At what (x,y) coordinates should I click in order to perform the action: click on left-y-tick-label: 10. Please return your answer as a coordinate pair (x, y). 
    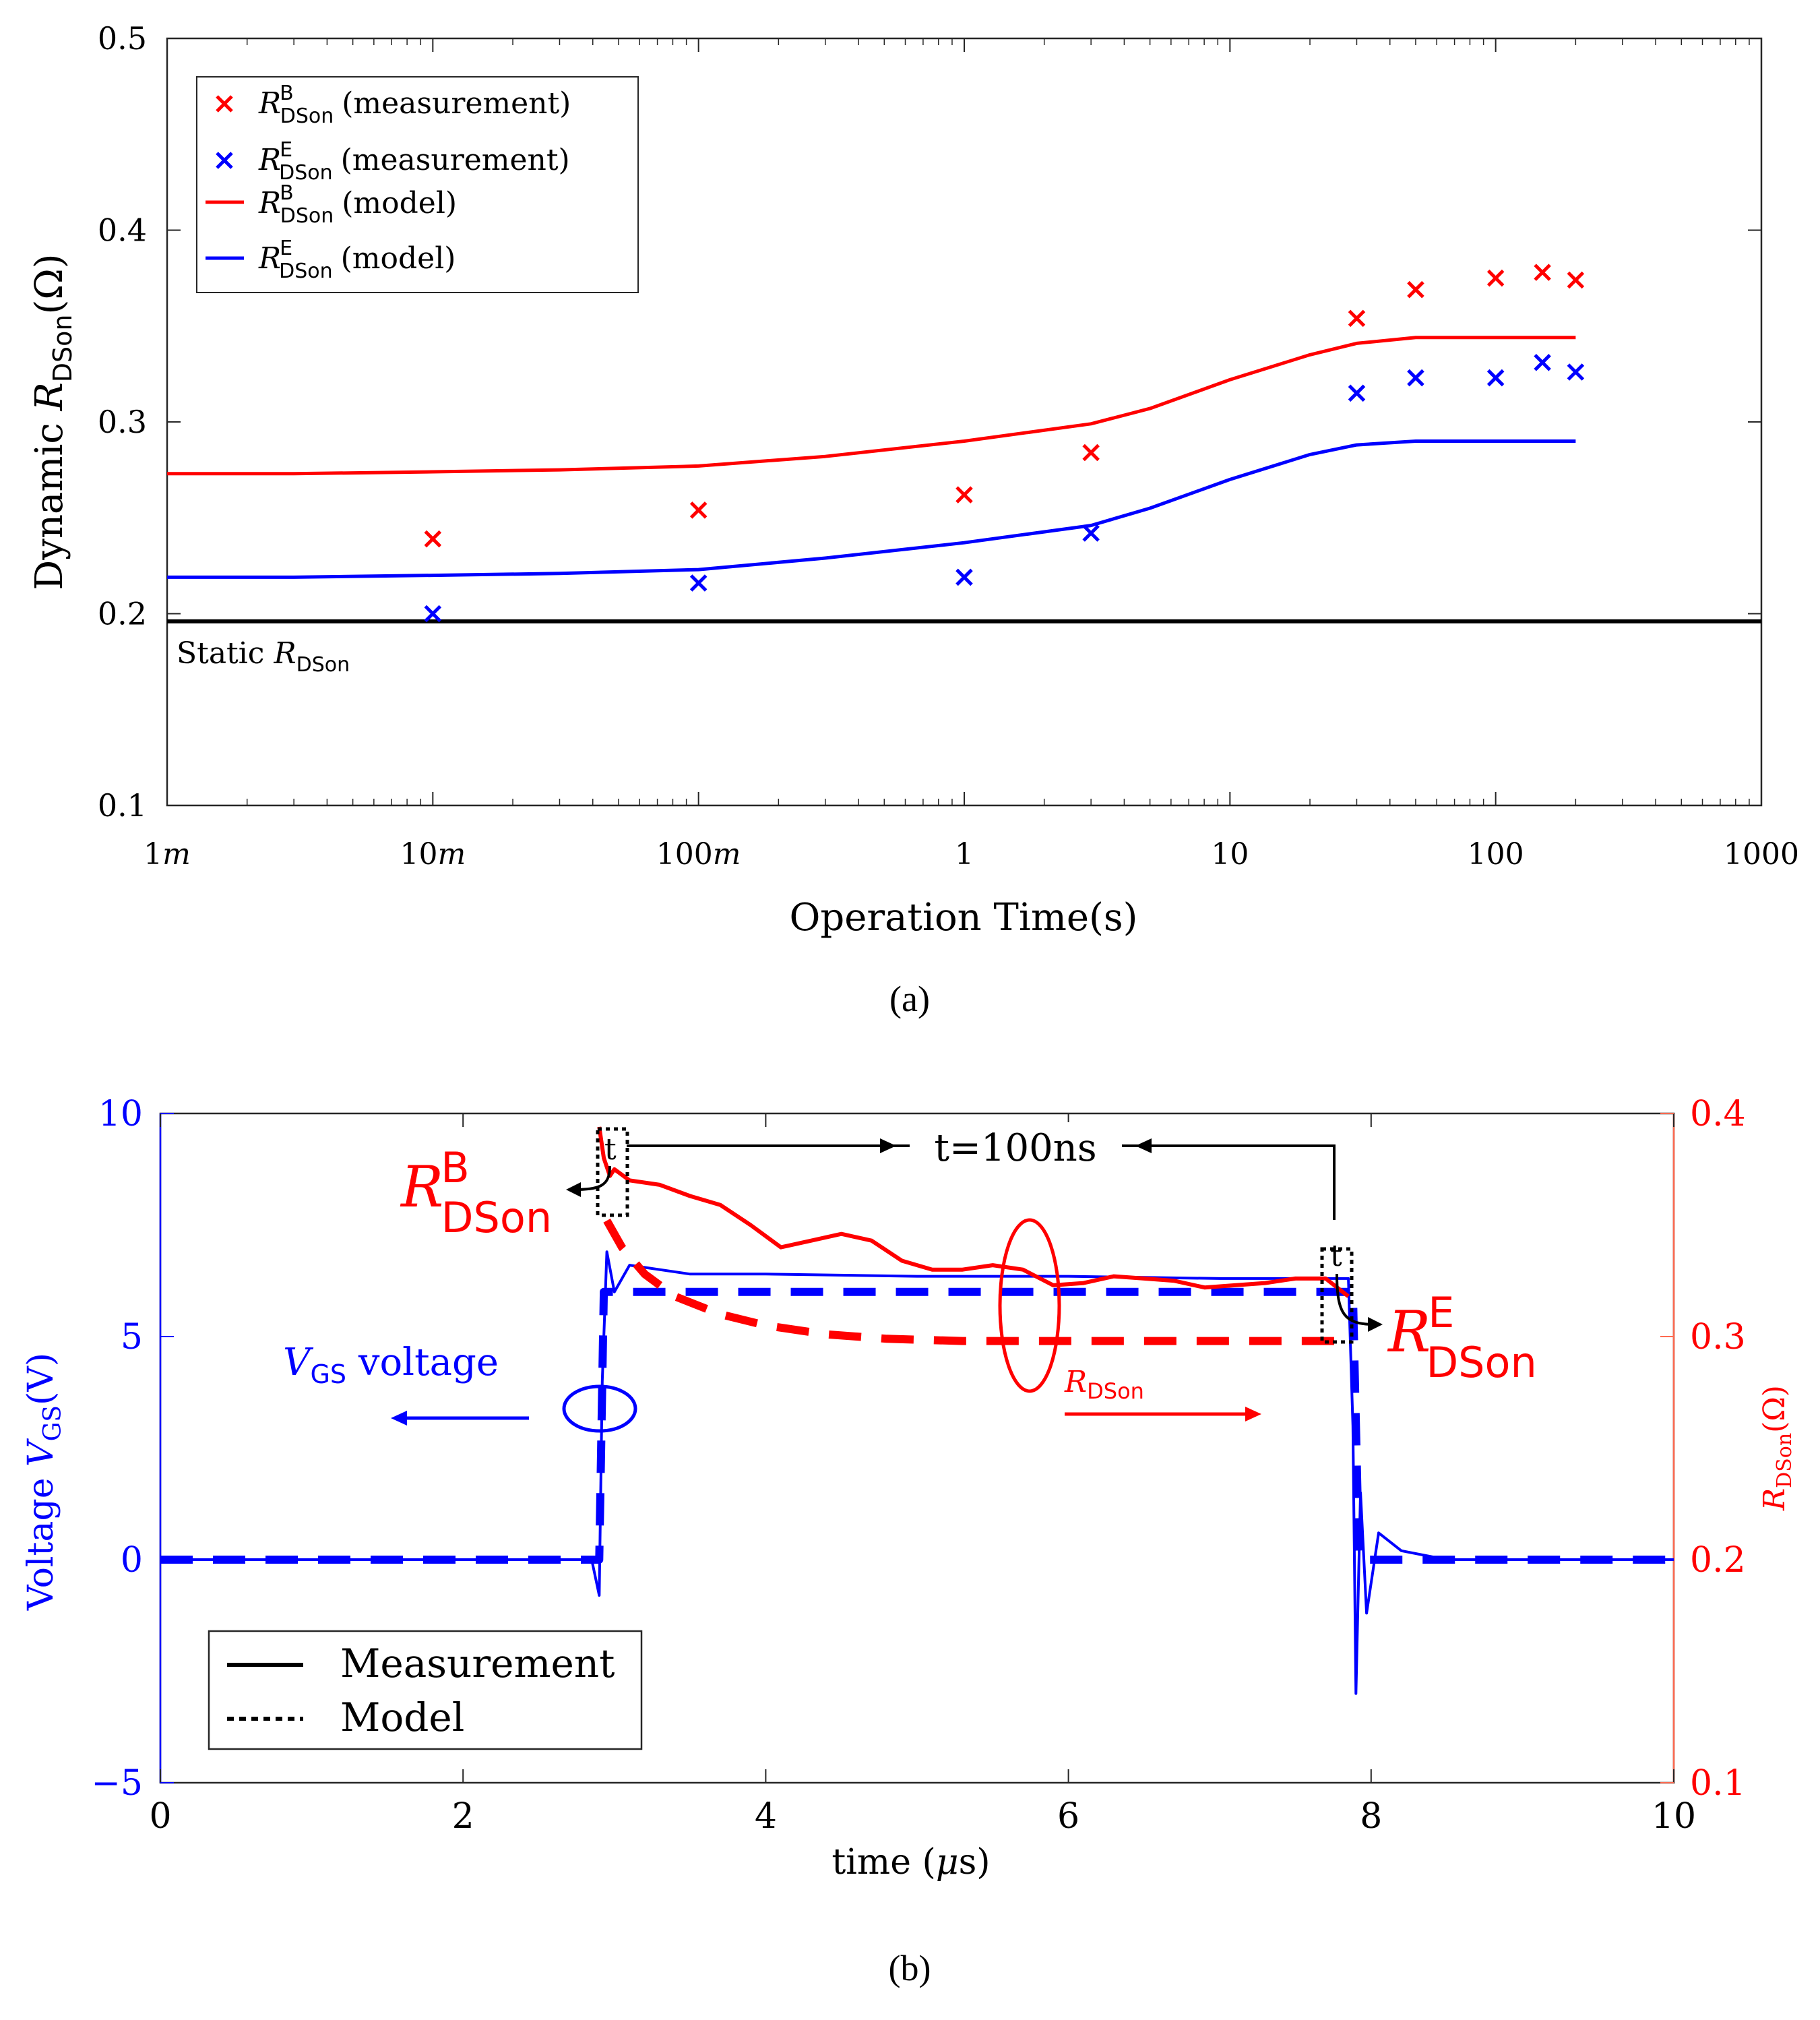
    Looking at the image, I should click on (121, 1114).